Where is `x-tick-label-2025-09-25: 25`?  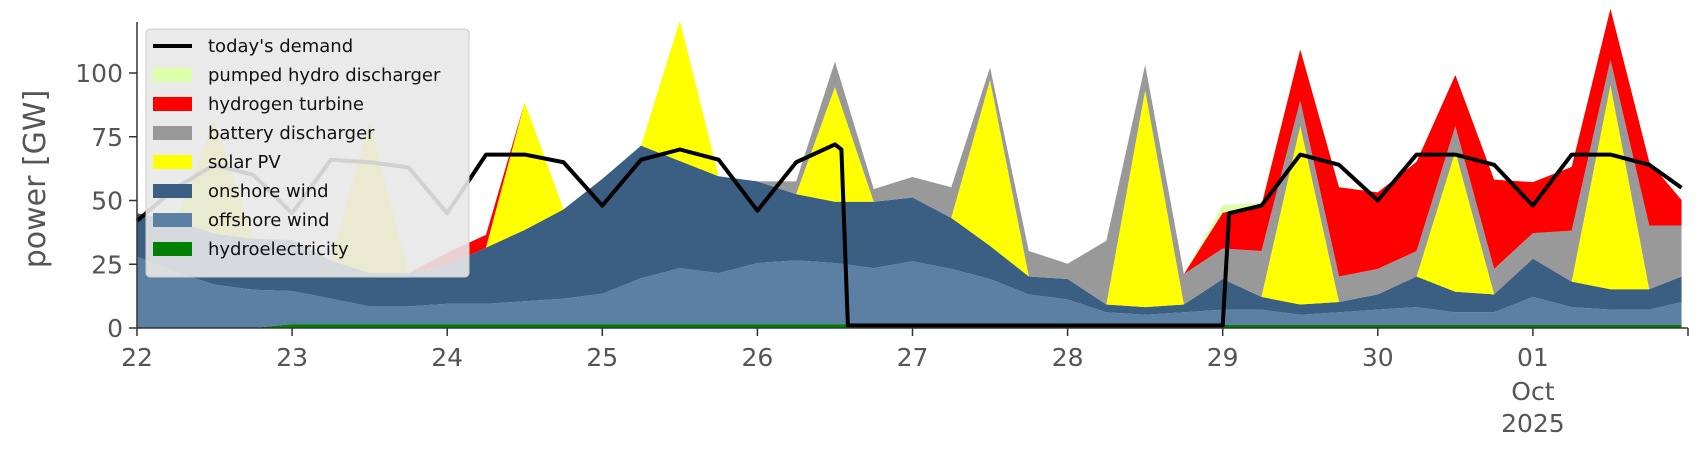
x-tick-label-2025-09-25: 25 is located at coordinates (602, 357).